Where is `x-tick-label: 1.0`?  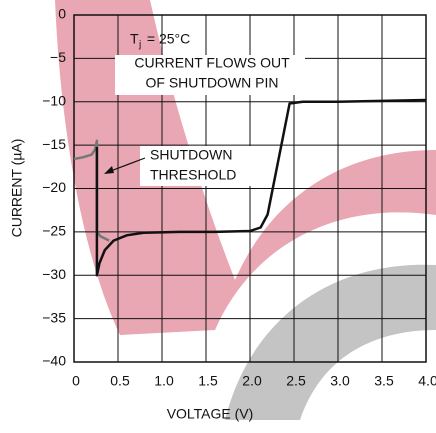 x-tick-label: 1.0 is located at coordinates (164, 381).